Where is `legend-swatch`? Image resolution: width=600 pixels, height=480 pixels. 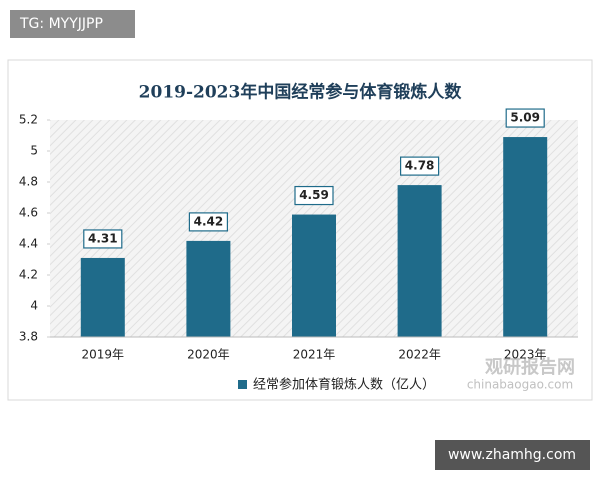 legend-swatch is located at coordinates (242, 384).